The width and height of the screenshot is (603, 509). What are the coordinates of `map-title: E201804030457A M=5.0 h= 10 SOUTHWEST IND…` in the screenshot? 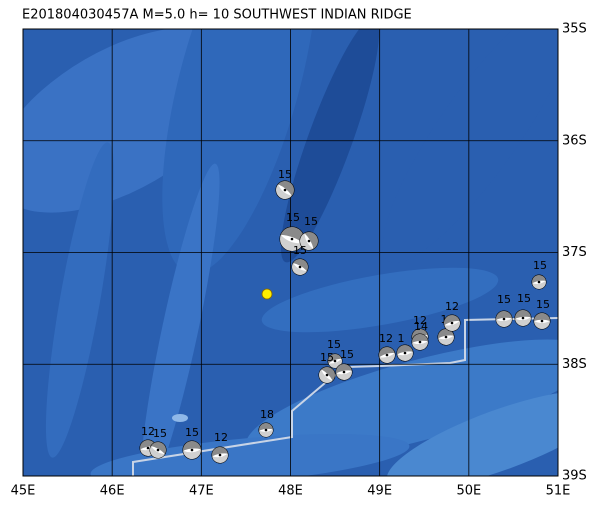 It's located at (217, 15).